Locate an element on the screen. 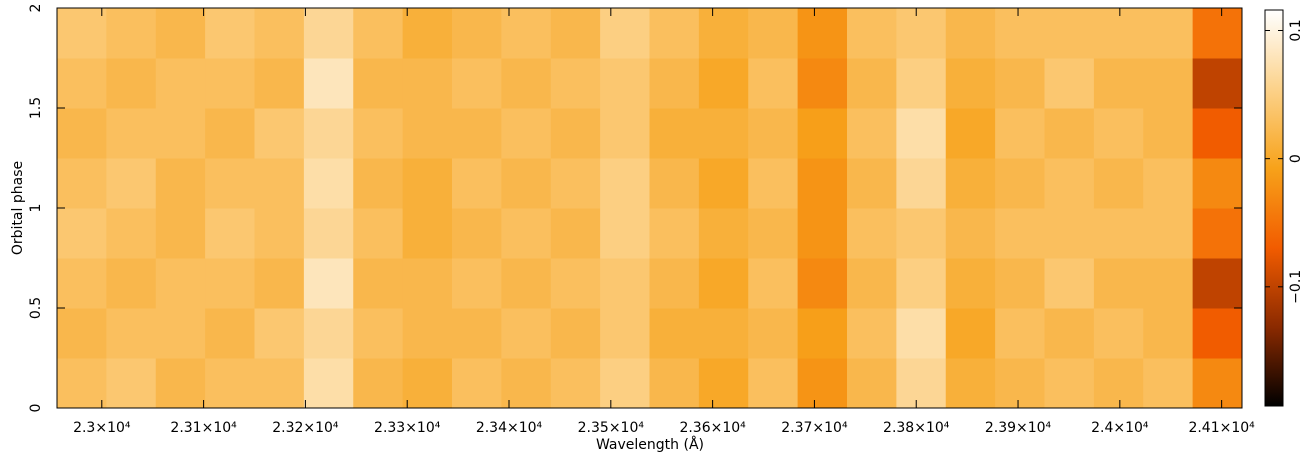 This screenshot has width=1307, height=456. colorbar-tick-label: −0.1 is located at coordinates (1296, 287).